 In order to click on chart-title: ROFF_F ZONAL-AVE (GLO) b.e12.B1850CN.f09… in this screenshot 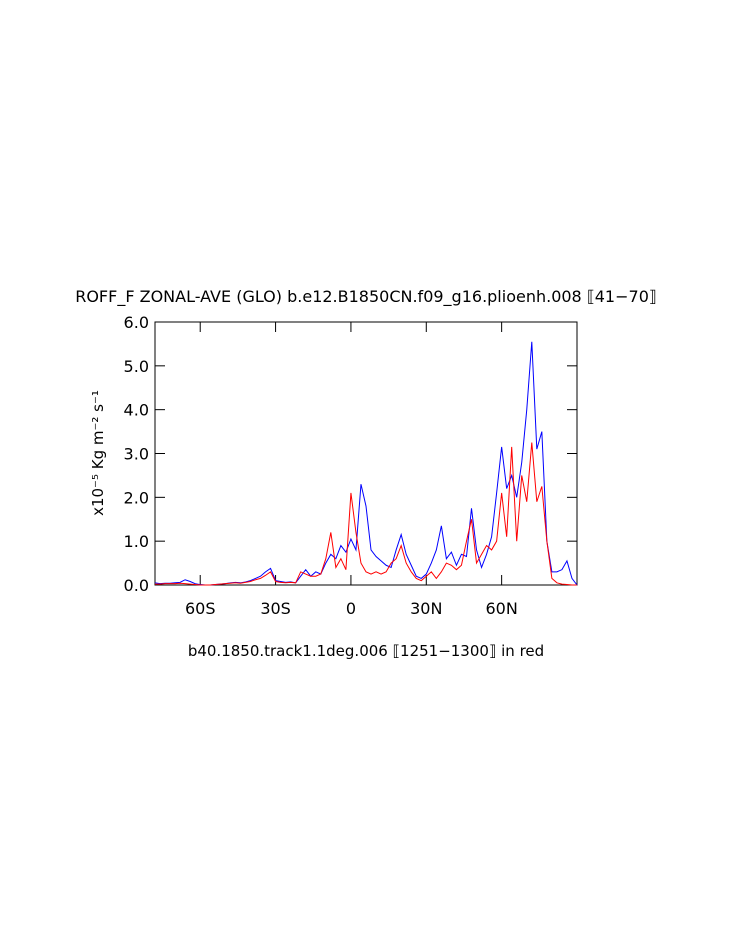, I will do `click(366, 297)`.